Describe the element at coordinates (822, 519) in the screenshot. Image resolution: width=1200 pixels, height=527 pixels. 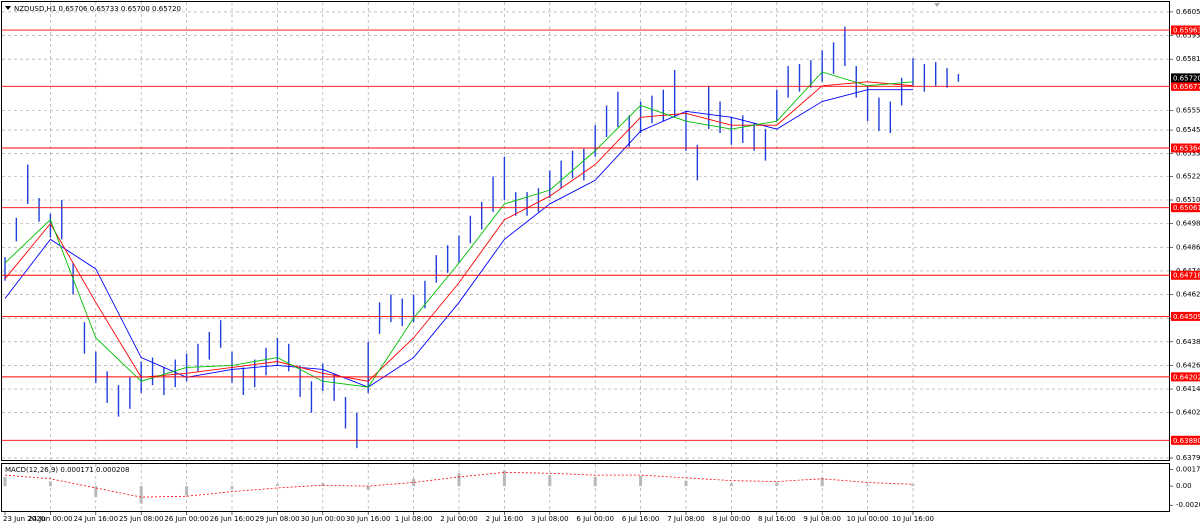
I see `x-tick-label: 9 Jul 08:00` at that location.